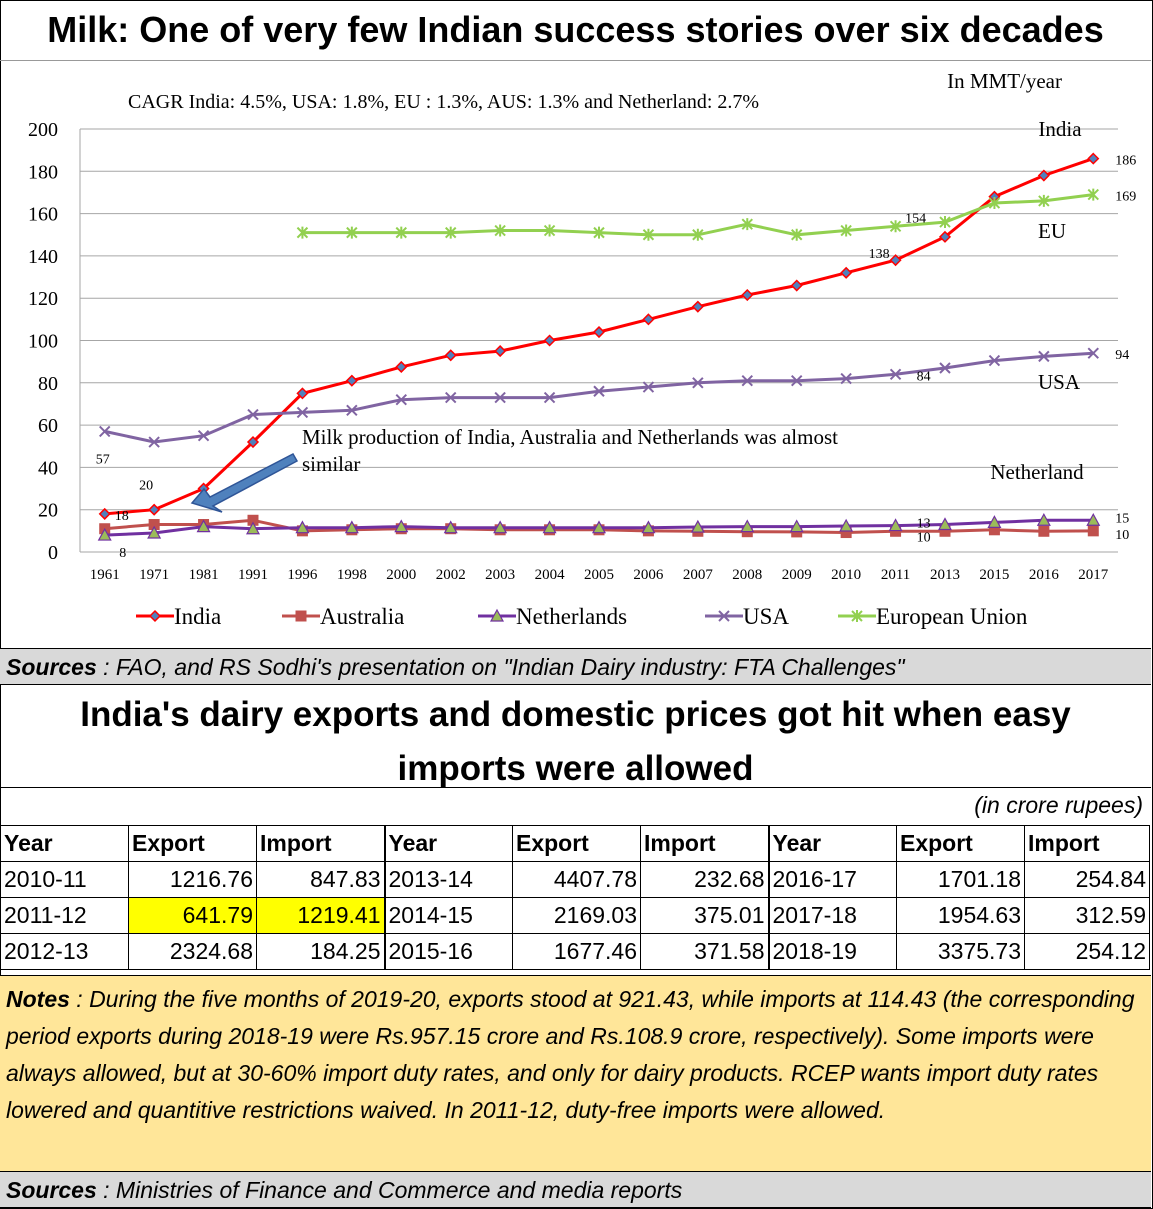 This screenshot has width=1153, height=1209. I want to click on export-cell-highlighted: 641.79, so click(192, 915).